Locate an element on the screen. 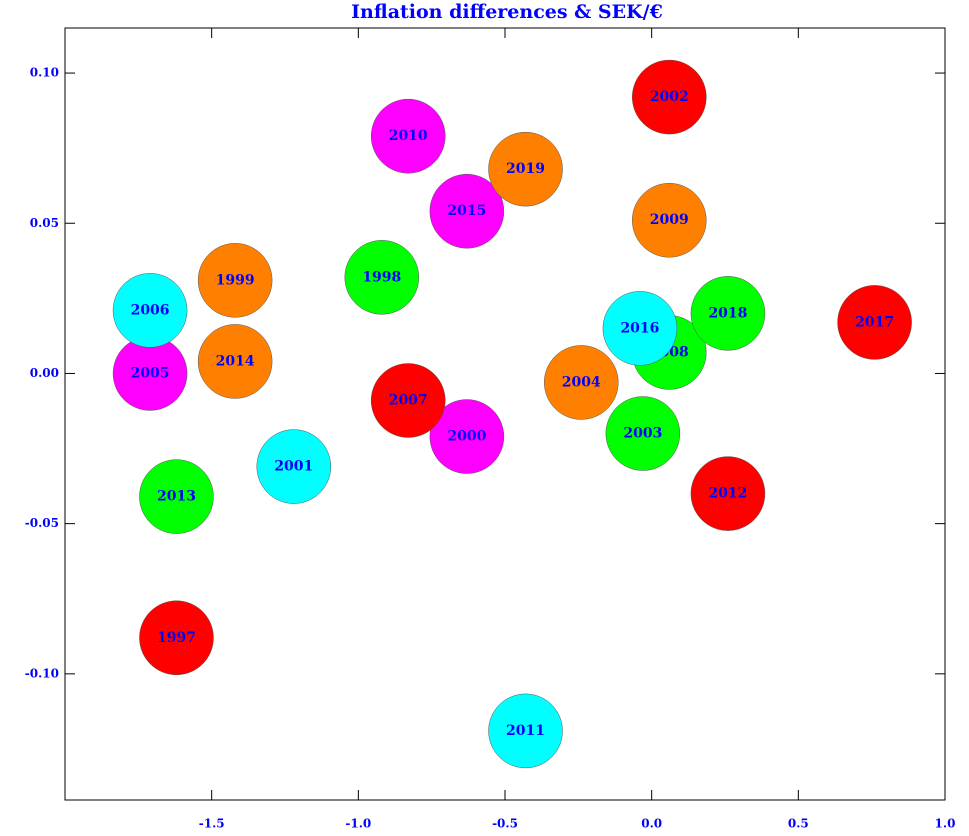  point-label: 1999 is located at coordinates (235, 280).